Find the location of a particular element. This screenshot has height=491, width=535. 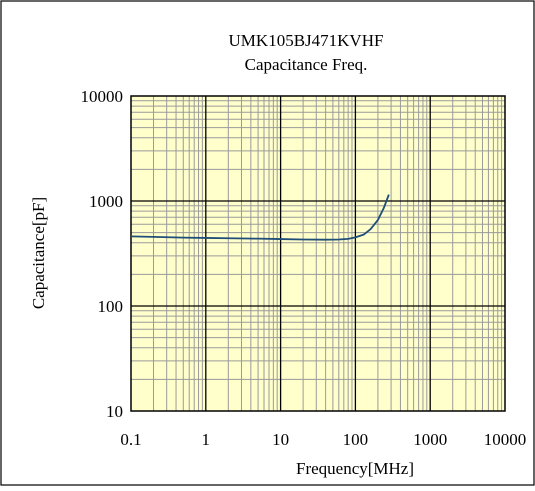

series-line is located at coordinates (260, 217).